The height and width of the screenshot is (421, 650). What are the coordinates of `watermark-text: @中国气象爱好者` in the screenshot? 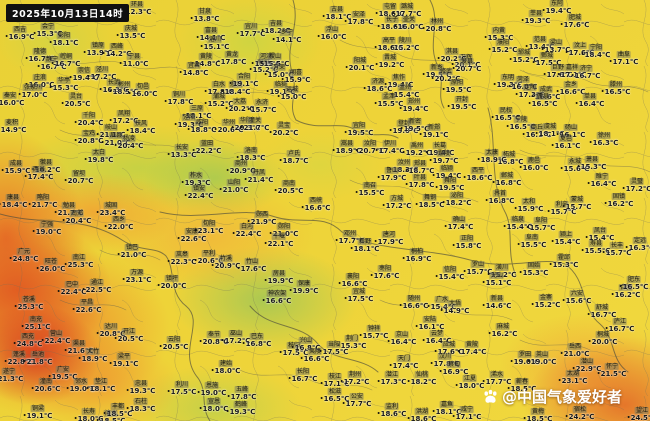 It's located at (562, 397).